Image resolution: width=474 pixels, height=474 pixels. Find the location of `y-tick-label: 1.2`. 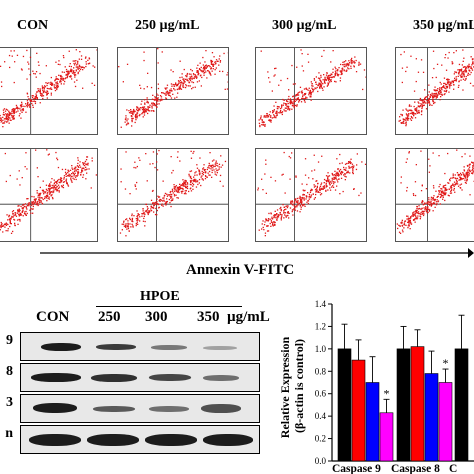

y-tick-label: 1.2 is located at coordinates (320, 326).